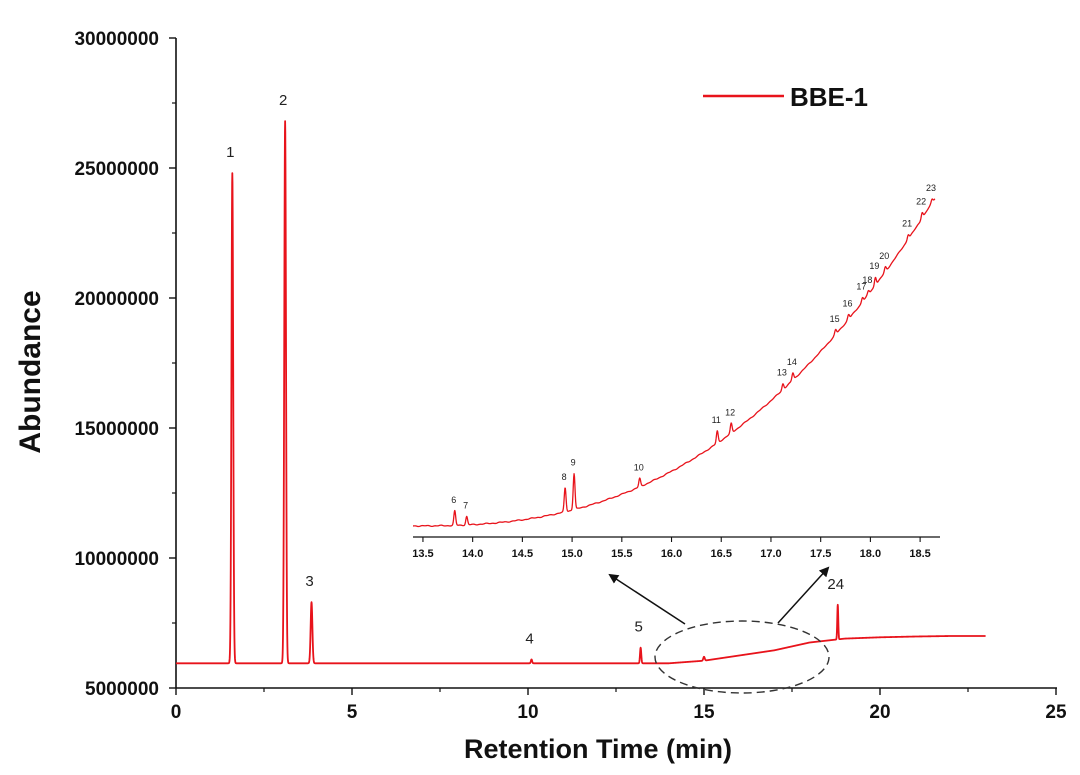 This screenshot has width=1080, height=775. Describe the element at coordinates (931, 188) in the screenshot. I see `inset-peak-label: 23` at that location.